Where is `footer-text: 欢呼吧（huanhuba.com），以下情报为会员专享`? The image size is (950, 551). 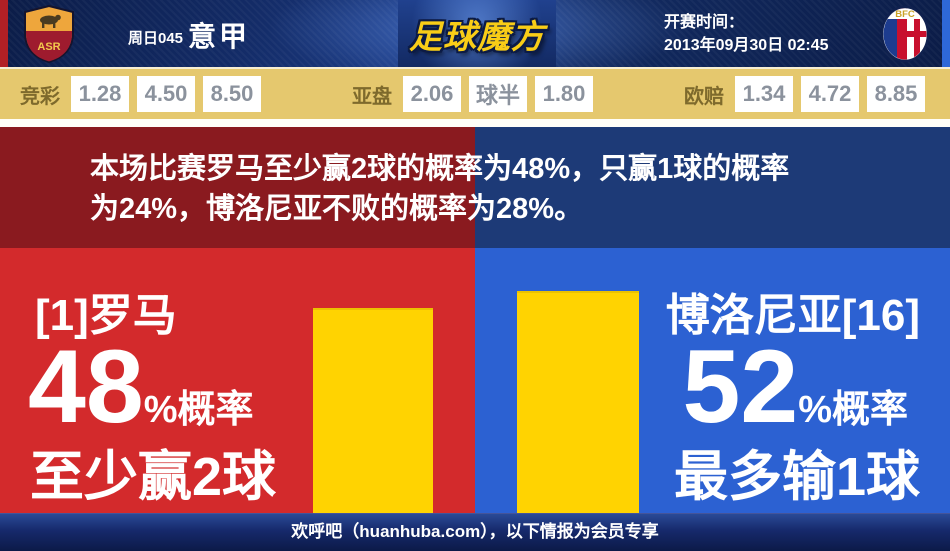 footer-text: 欢呼吧（huanhuba.com），以下情报为会员专享 is located at coordinates (475, 531).